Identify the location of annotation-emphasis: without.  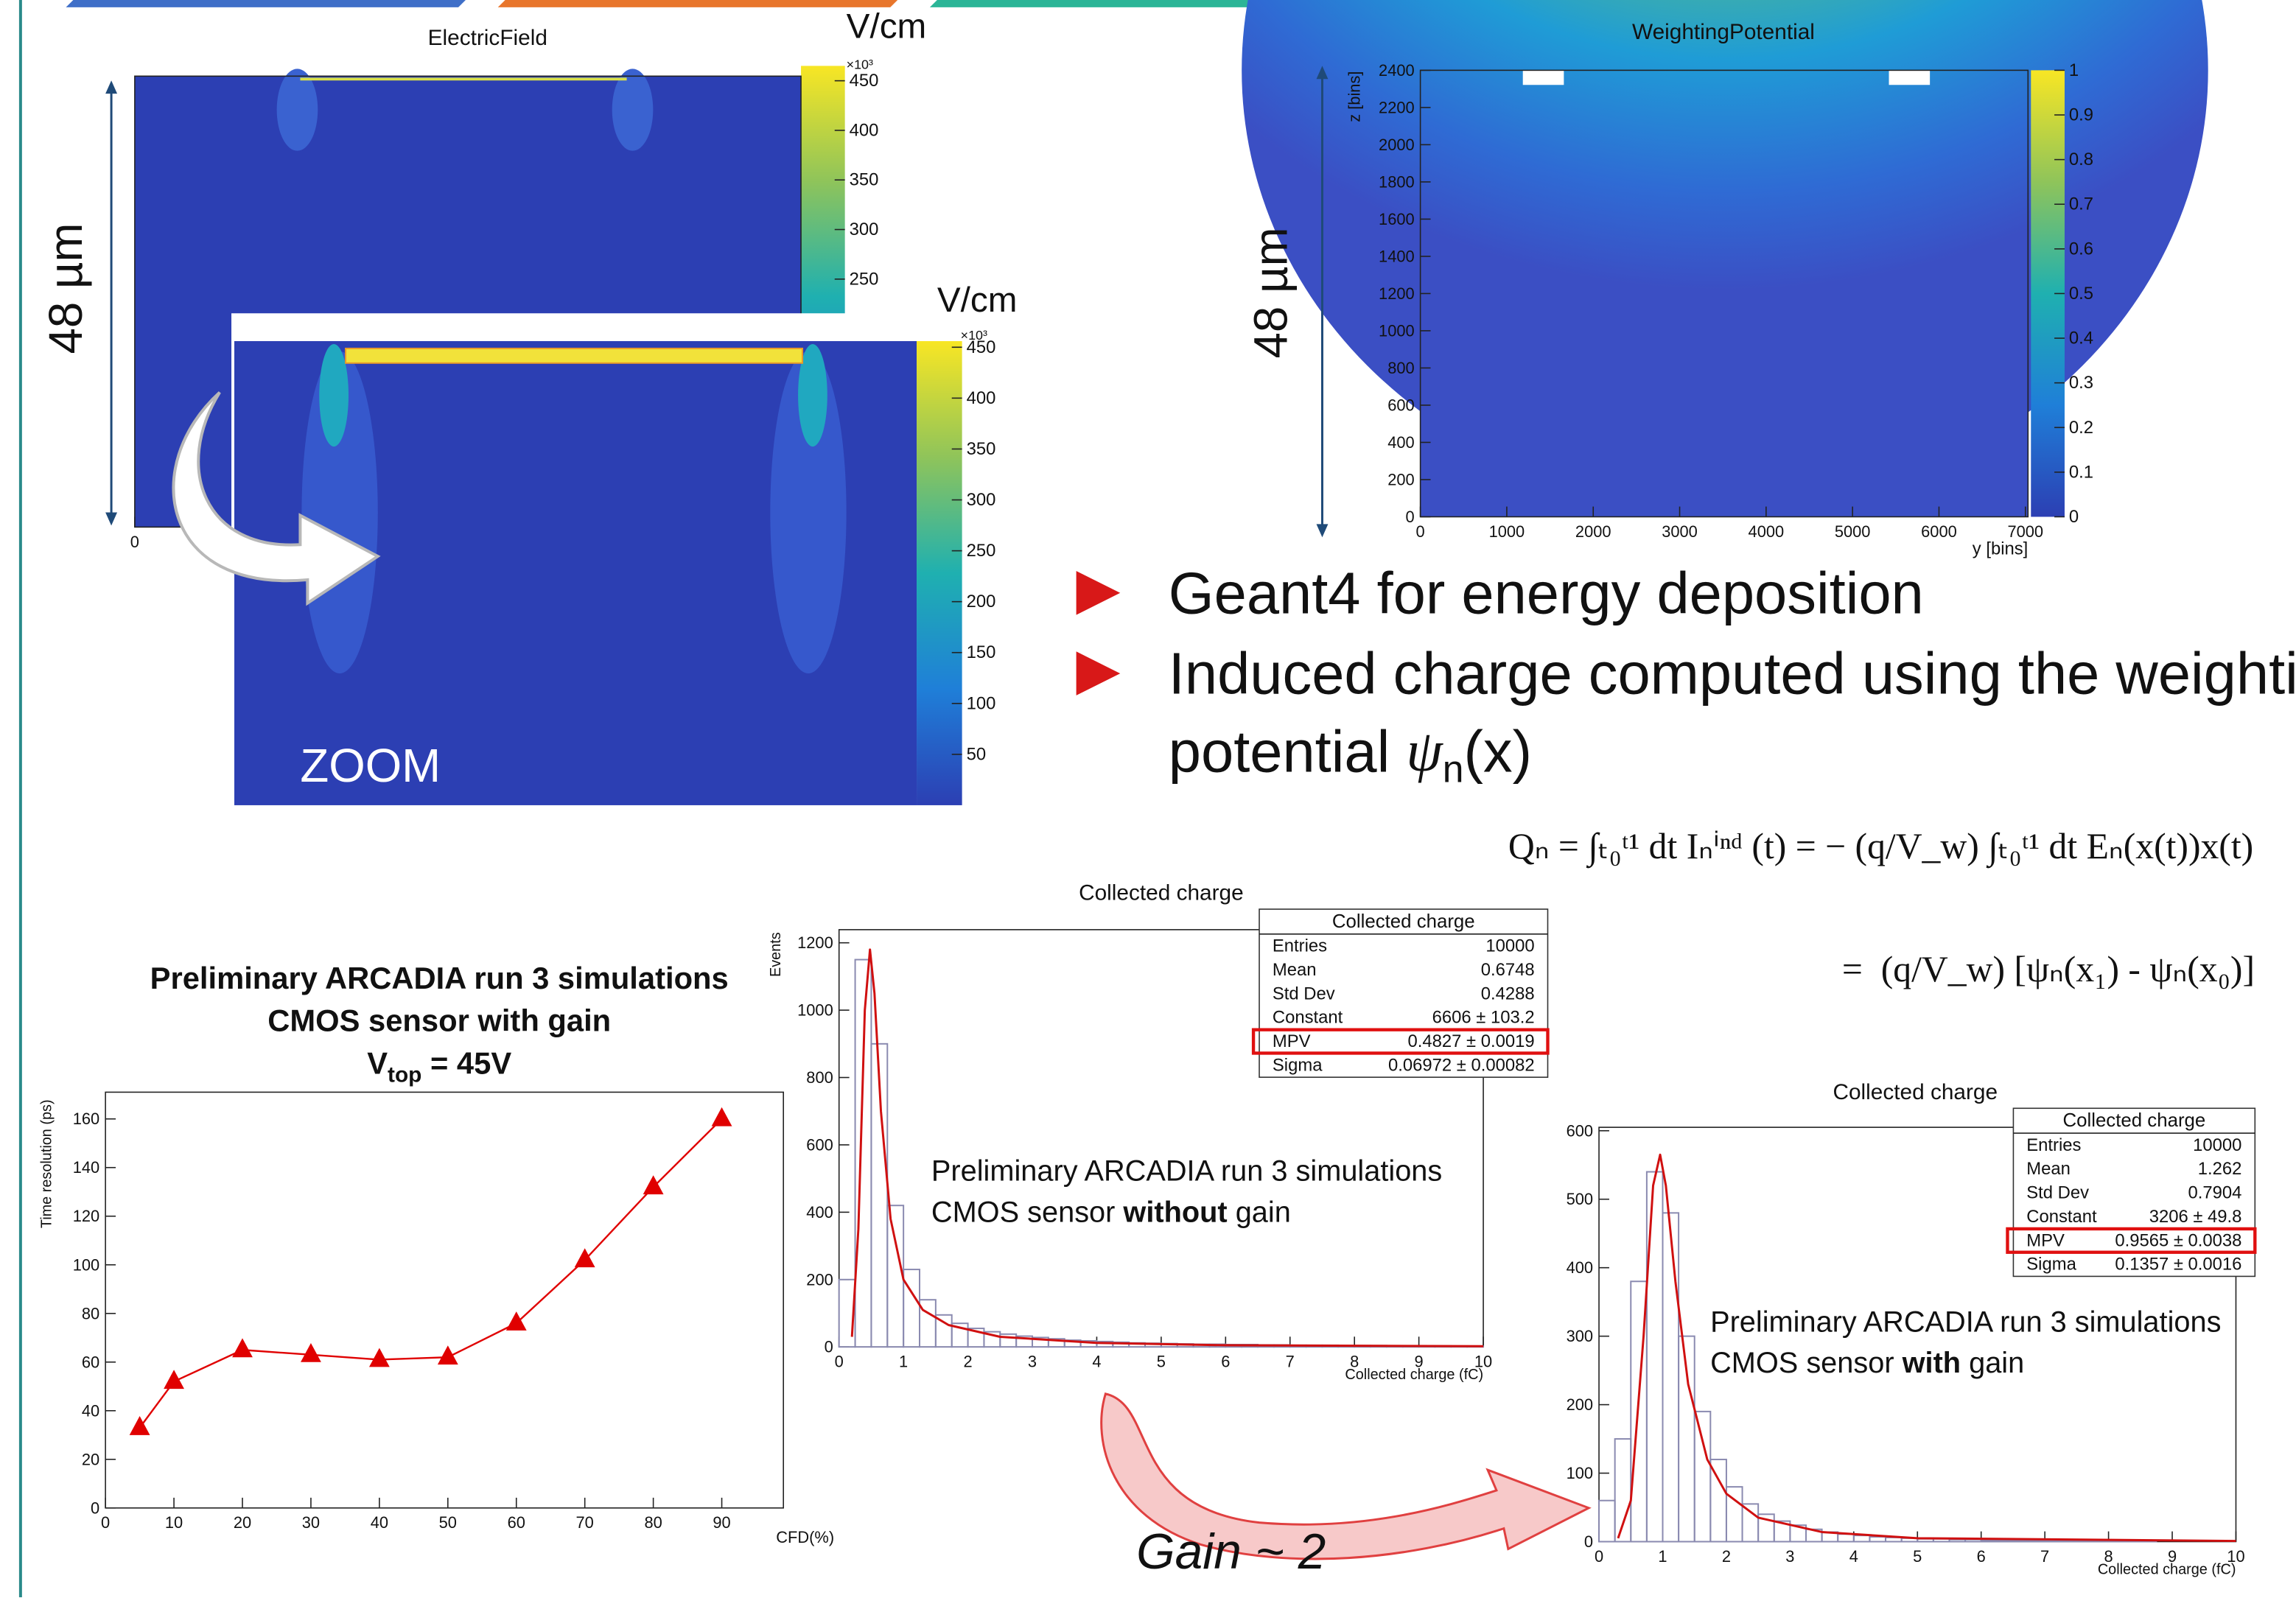
(1174, 1212).